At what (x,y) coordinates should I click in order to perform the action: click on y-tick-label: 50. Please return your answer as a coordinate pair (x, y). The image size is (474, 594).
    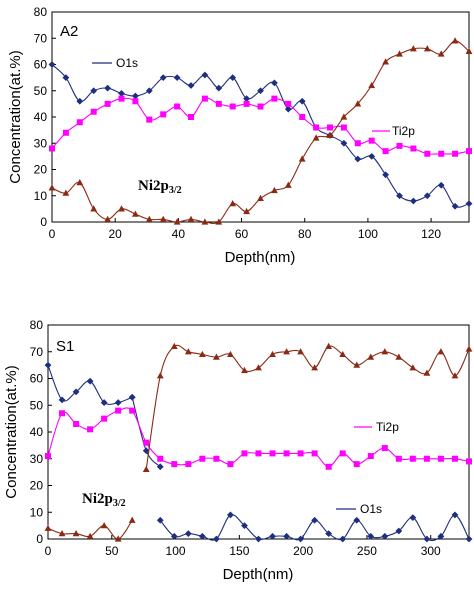
    Looking at the image, I should click on (37, 405).